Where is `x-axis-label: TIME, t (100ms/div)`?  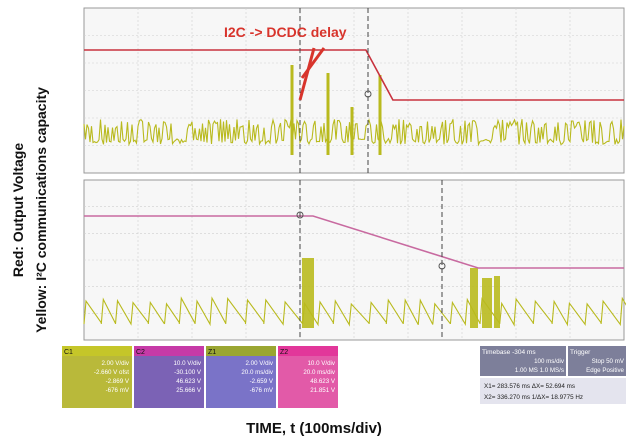
x-axis-label: TIME, t (100ms/div) is located at coordinates (314, 428).